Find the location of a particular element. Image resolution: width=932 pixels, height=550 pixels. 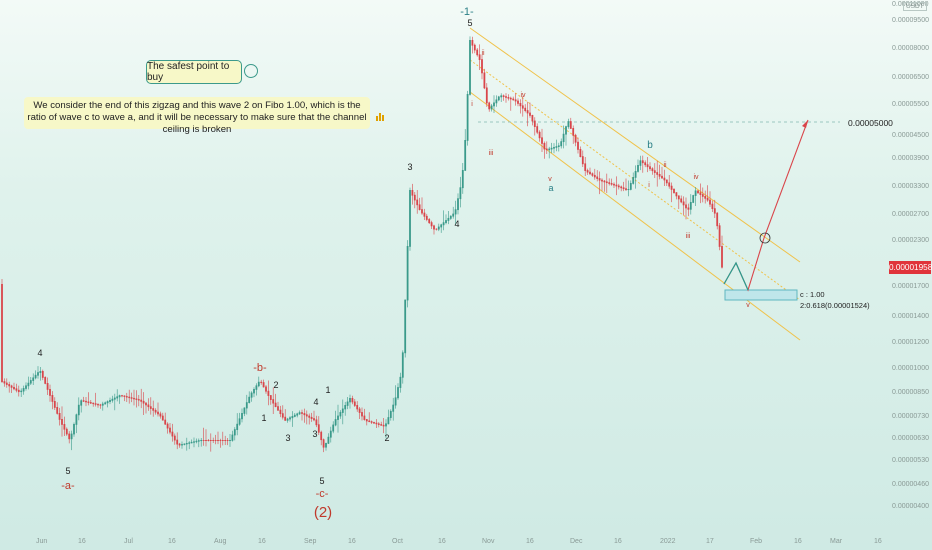

breakout-circle is located at coordinates (765, 238).